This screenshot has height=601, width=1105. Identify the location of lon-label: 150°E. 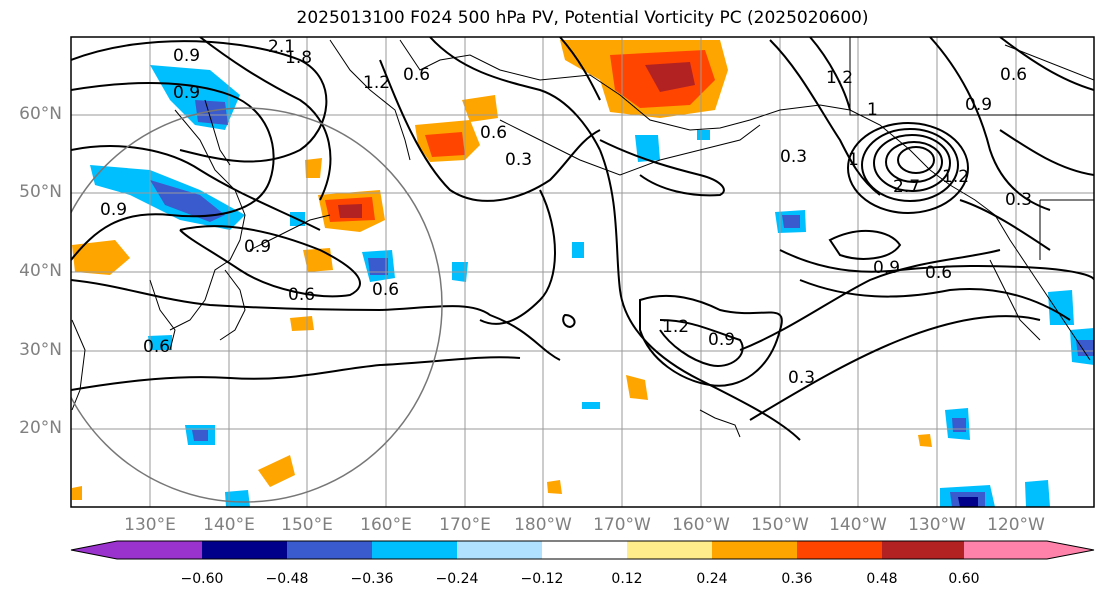
(307, 525).